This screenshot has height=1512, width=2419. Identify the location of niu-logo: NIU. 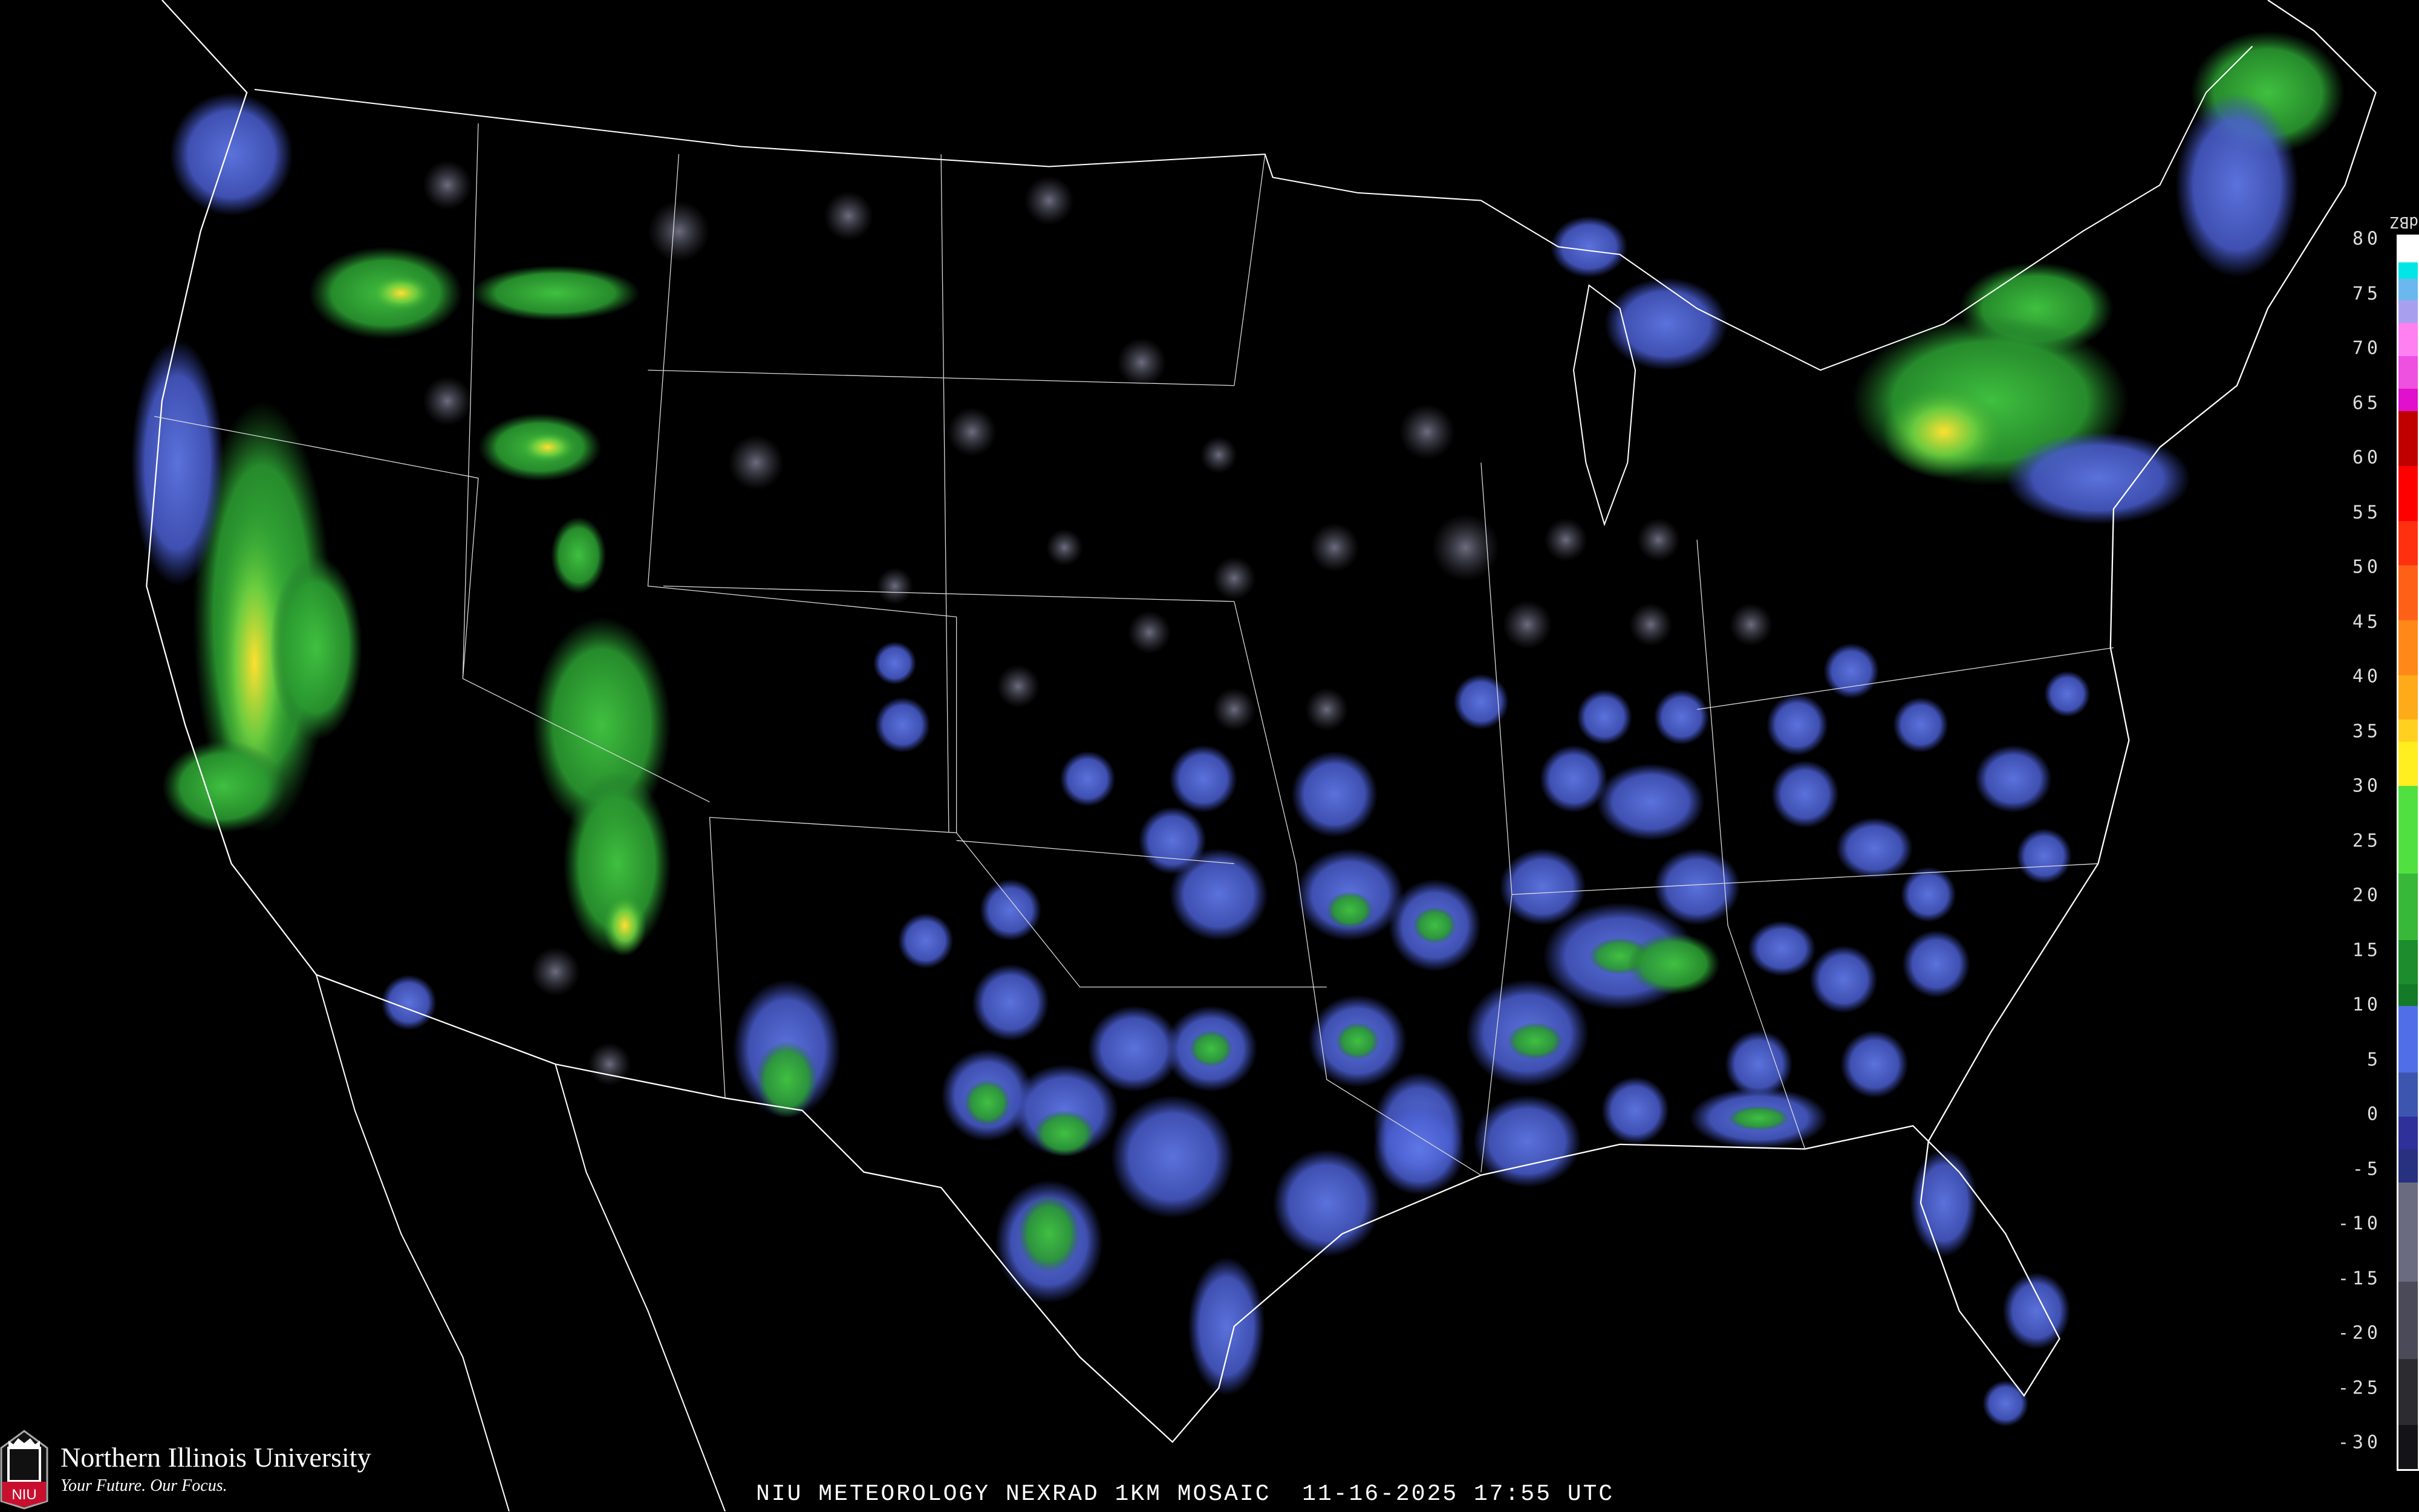
(24, 1470).